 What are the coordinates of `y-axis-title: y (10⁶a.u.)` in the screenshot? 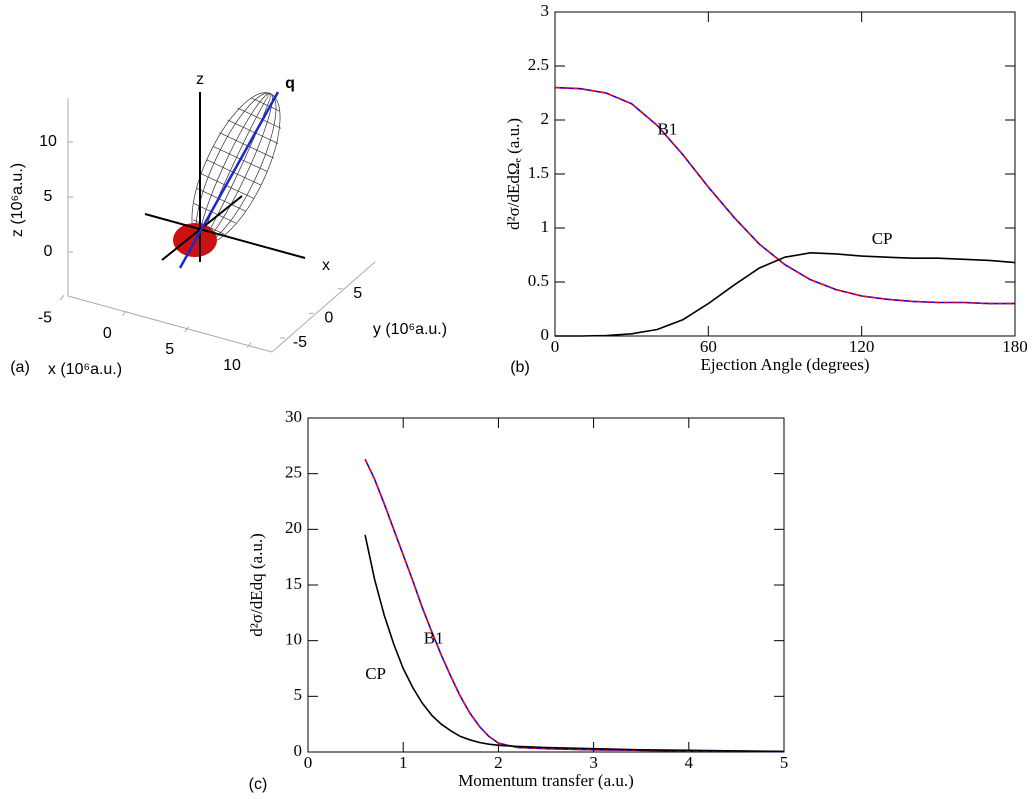 It's located at (410, 329).